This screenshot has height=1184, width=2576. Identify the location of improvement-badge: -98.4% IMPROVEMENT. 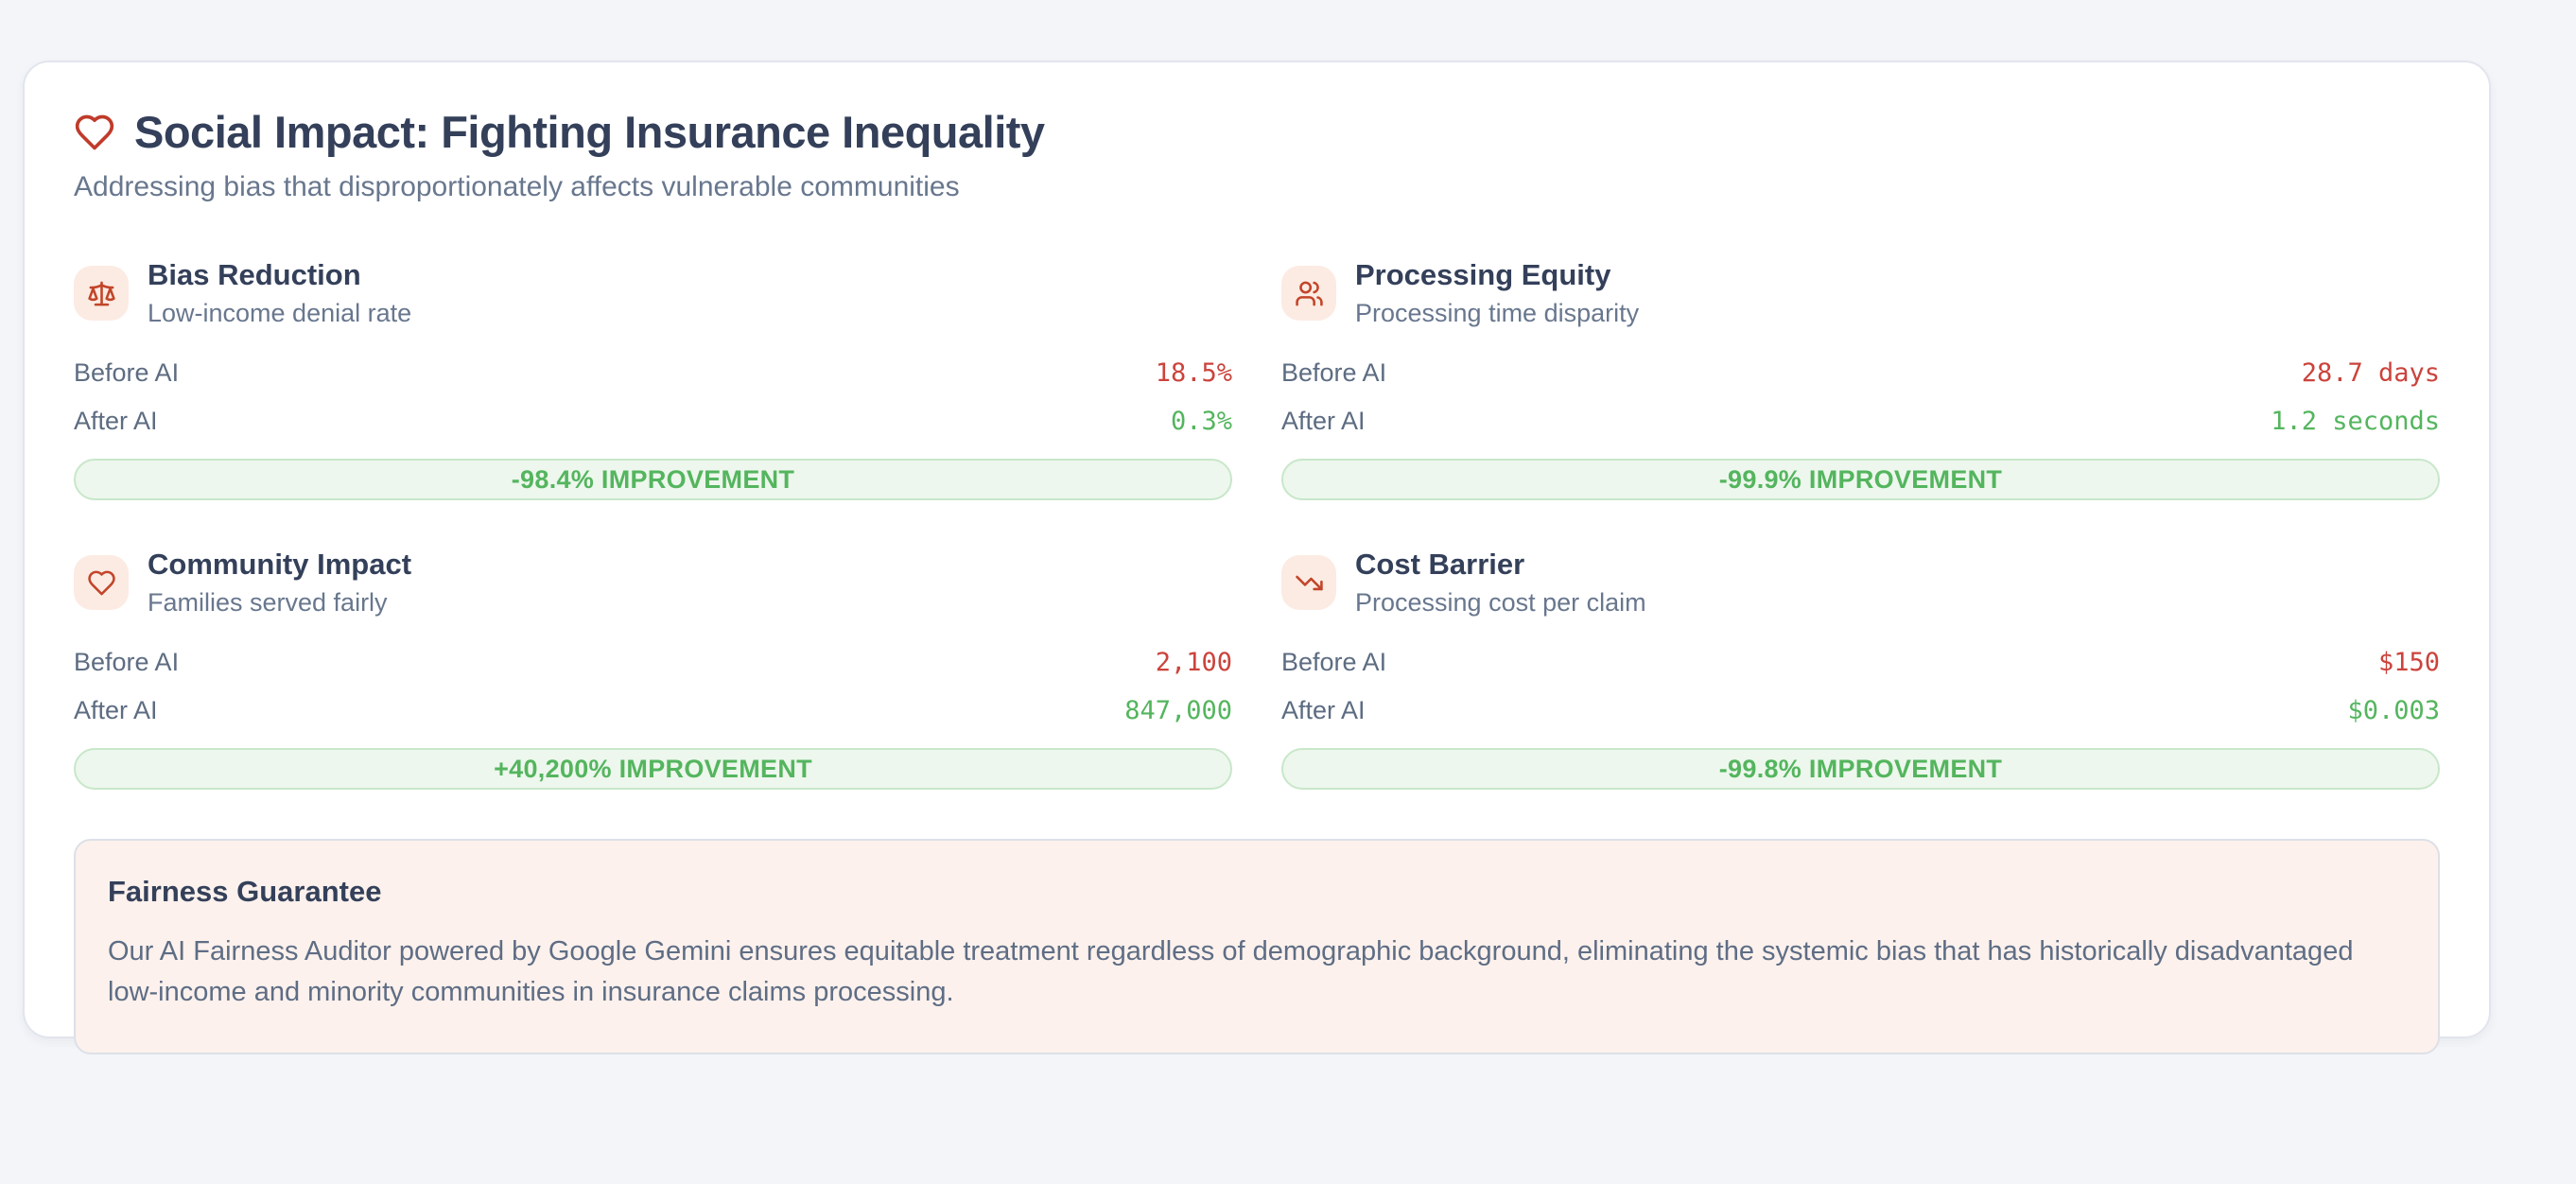
(653, 479).